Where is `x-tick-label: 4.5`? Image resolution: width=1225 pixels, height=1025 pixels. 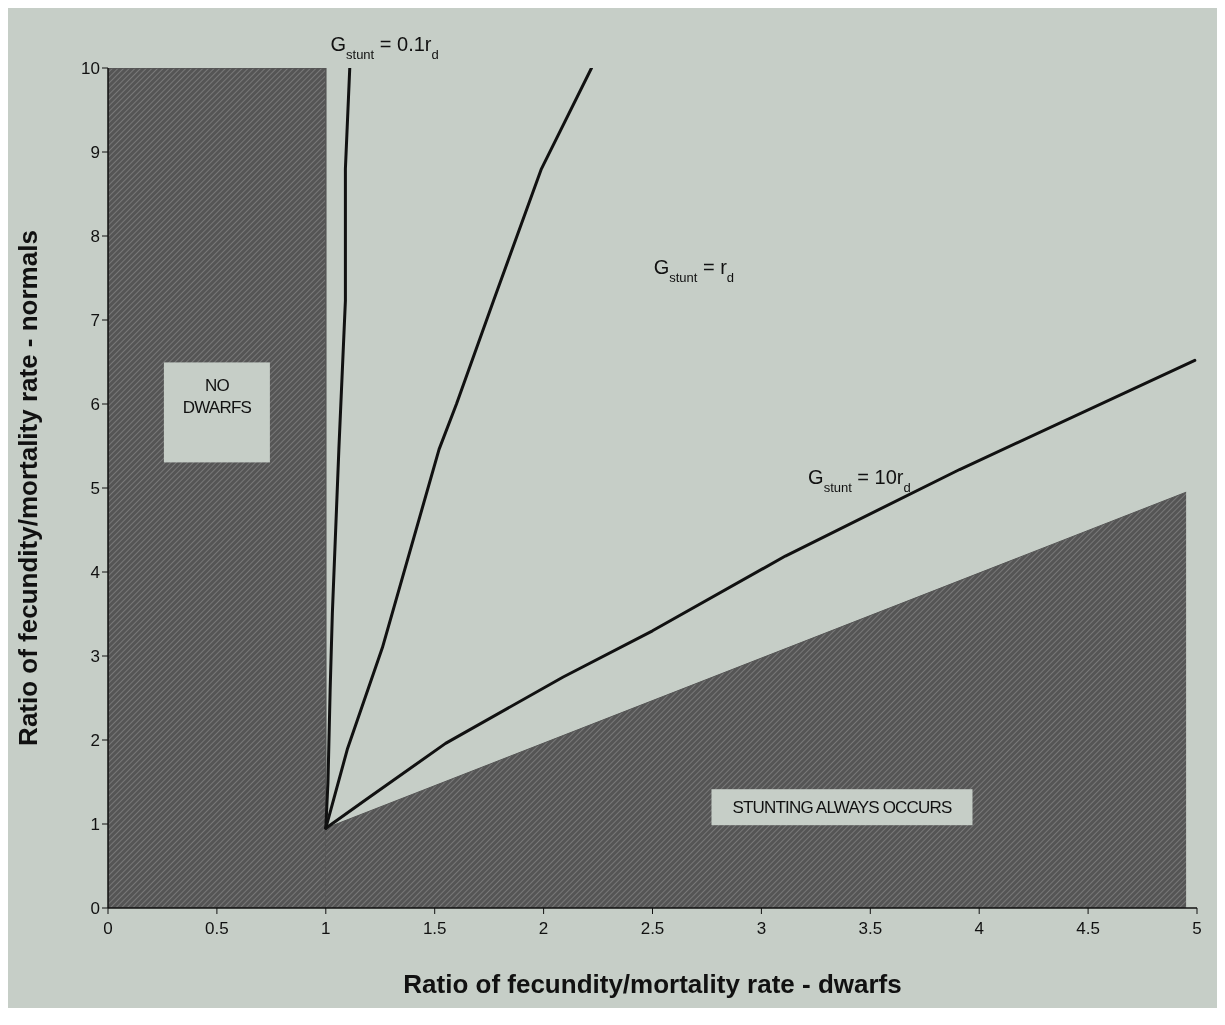 x-tick-label: 4.5 is located at coordinates (1088, 929).